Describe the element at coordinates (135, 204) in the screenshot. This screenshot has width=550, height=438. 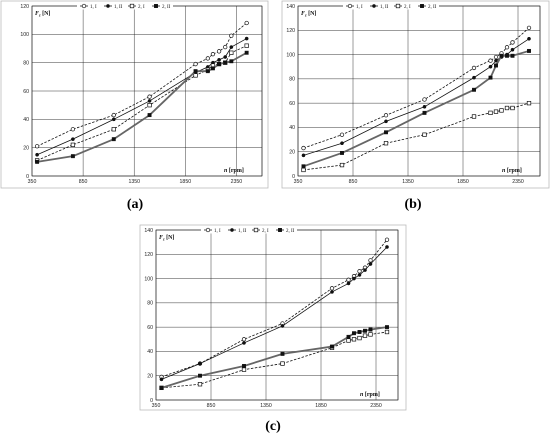
I see `panel-label: (a)` at that location.